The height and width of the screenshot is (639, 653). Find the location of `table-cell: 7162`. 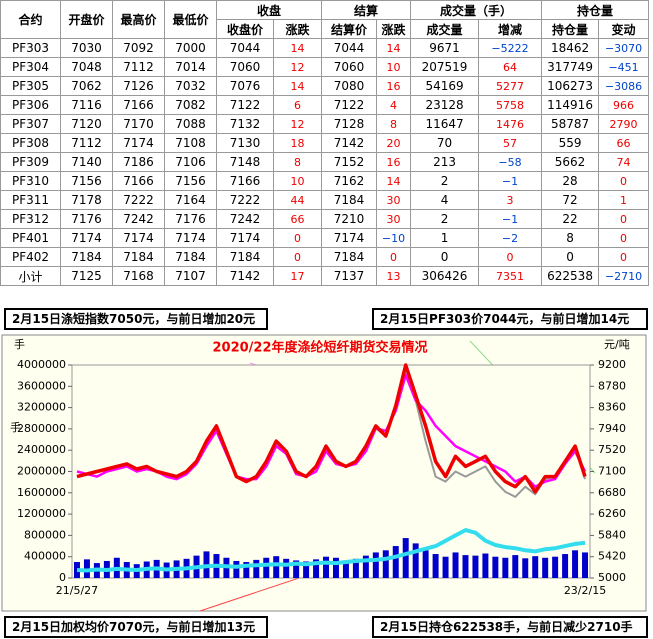

table-cell: 7162 is located at coordinates (349, 181).